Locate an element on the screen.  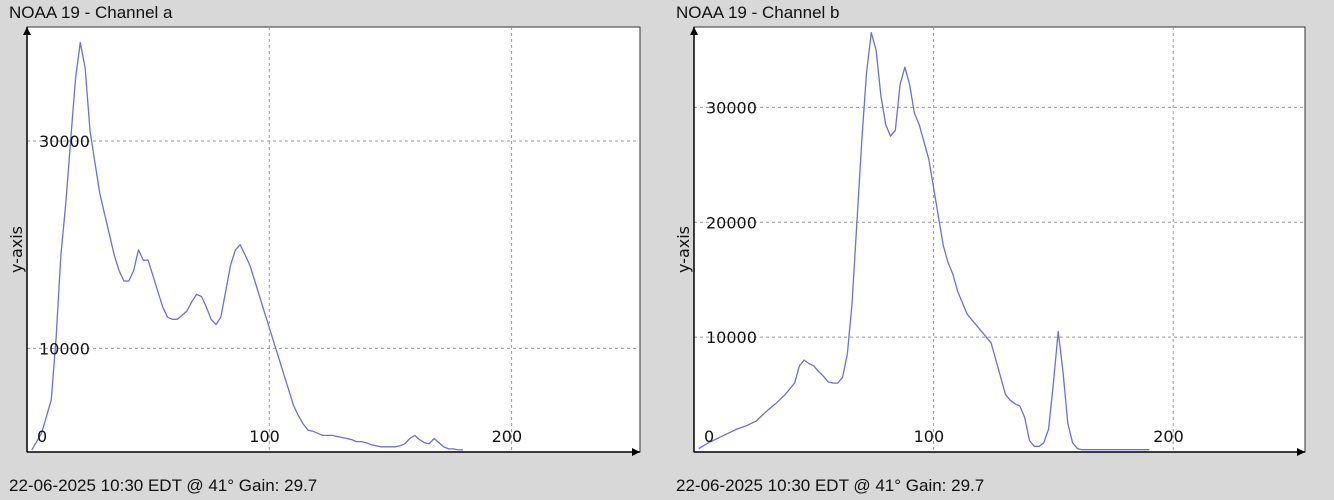
chart-title: NOAA 19 - Channel b is located at coordinates (758, 12).